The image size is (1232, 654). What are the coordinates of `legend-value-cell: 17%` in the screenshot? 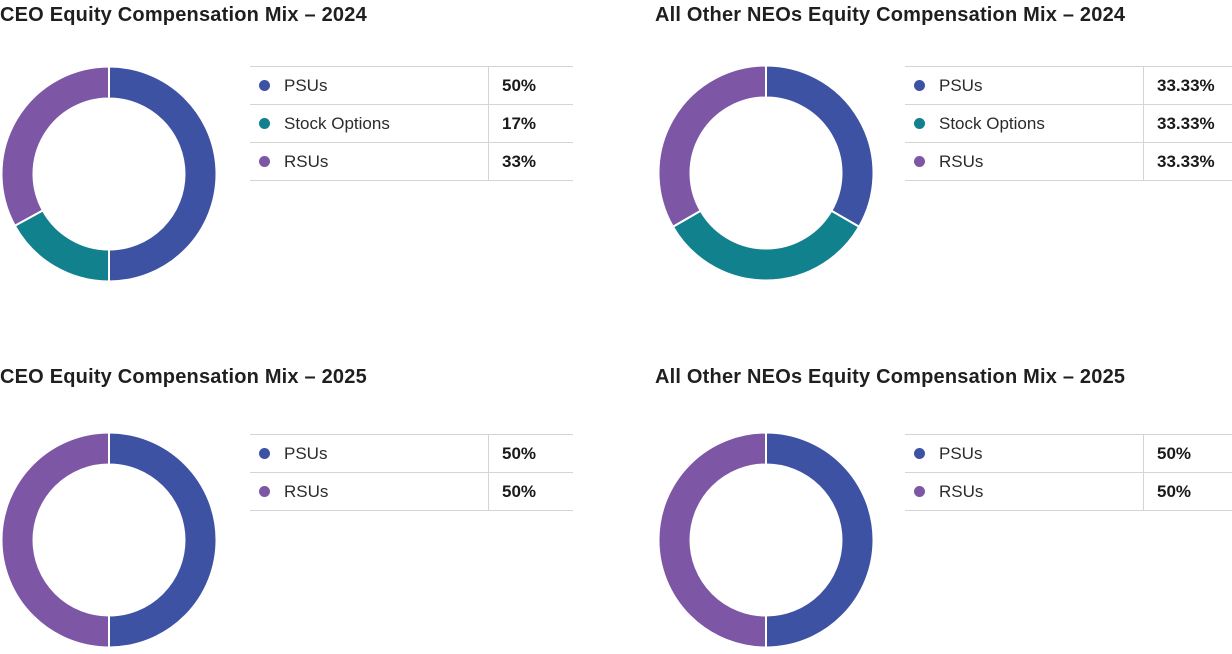 It's located at (530, 123).